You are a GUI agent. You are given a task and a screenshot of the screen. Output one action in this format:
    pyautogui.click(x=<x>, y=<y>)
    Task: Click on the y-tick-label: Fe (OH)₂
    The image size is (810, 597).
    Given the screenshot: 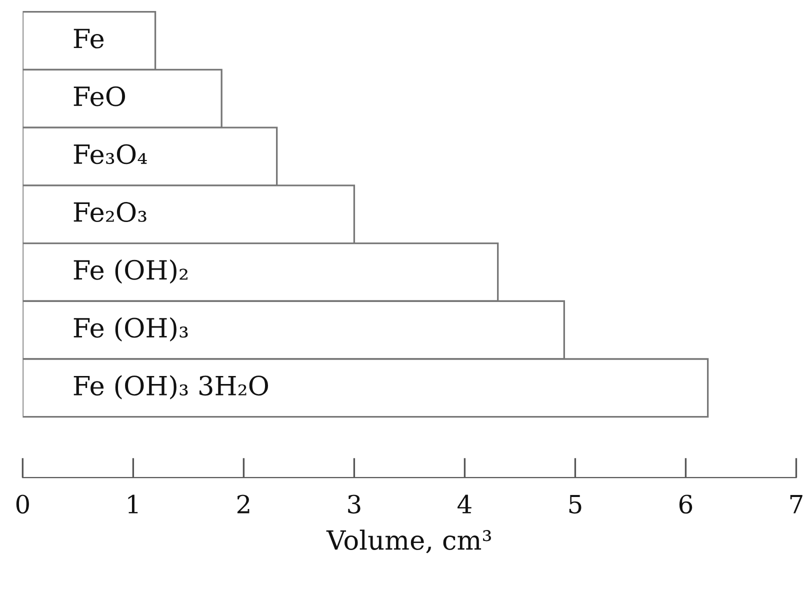 What is the action you would take?
    pyautogui.click(x=131, y=271)
    